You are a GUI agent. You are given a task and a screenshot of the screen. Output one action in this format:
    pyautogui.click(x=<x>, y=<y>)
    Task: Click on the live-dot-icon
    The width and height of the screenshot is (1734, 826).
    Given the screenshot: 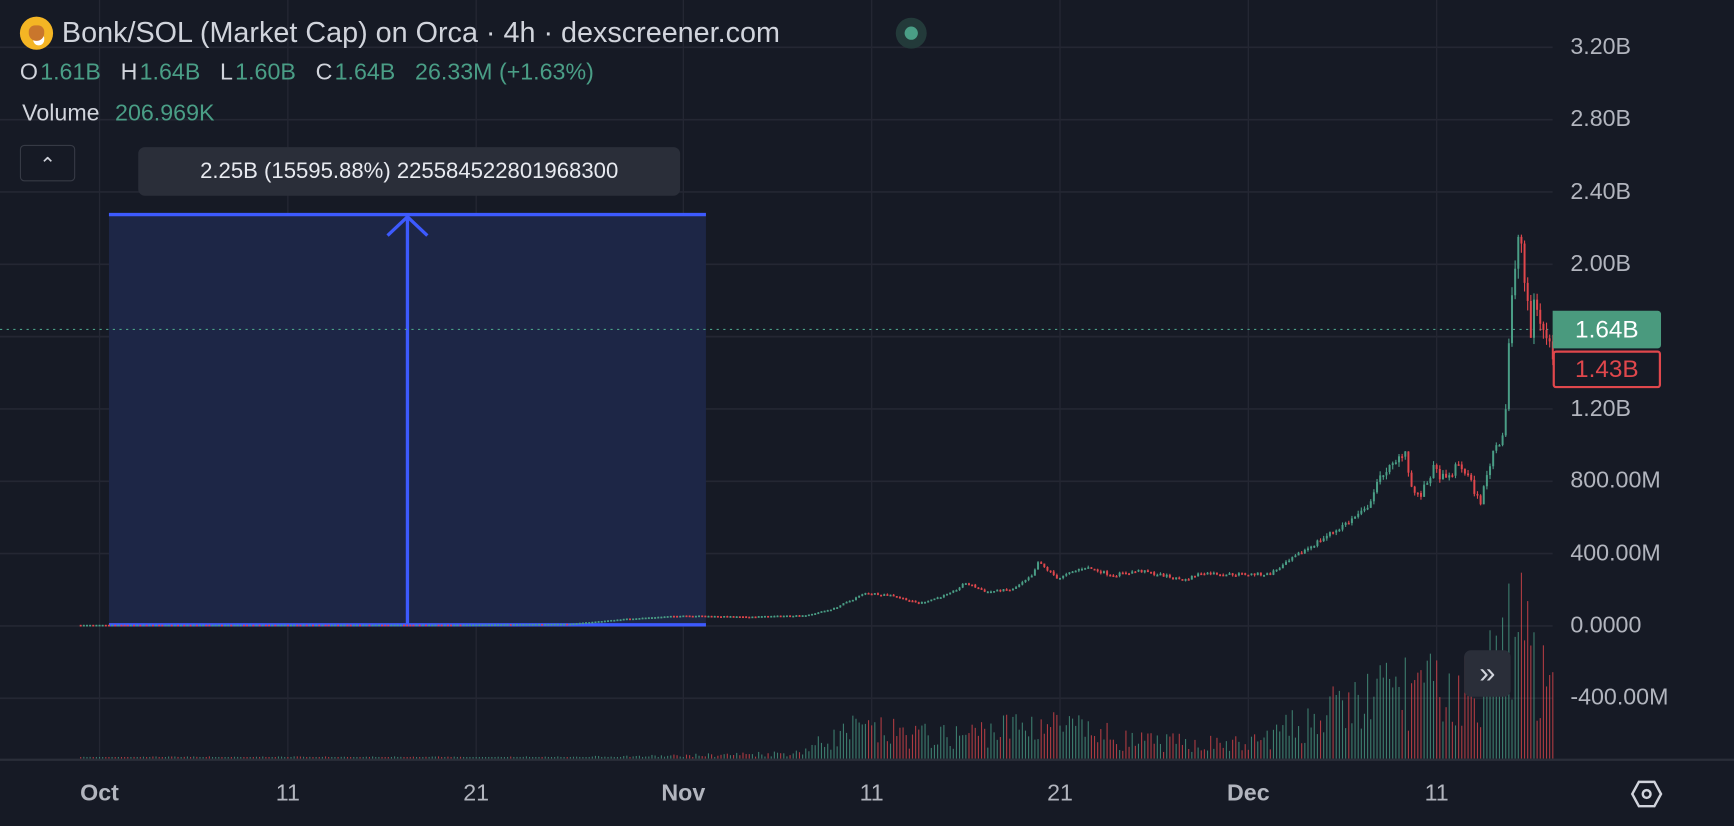 What is the action you would take?
    pyautogui.click(x=911, y=33)
    